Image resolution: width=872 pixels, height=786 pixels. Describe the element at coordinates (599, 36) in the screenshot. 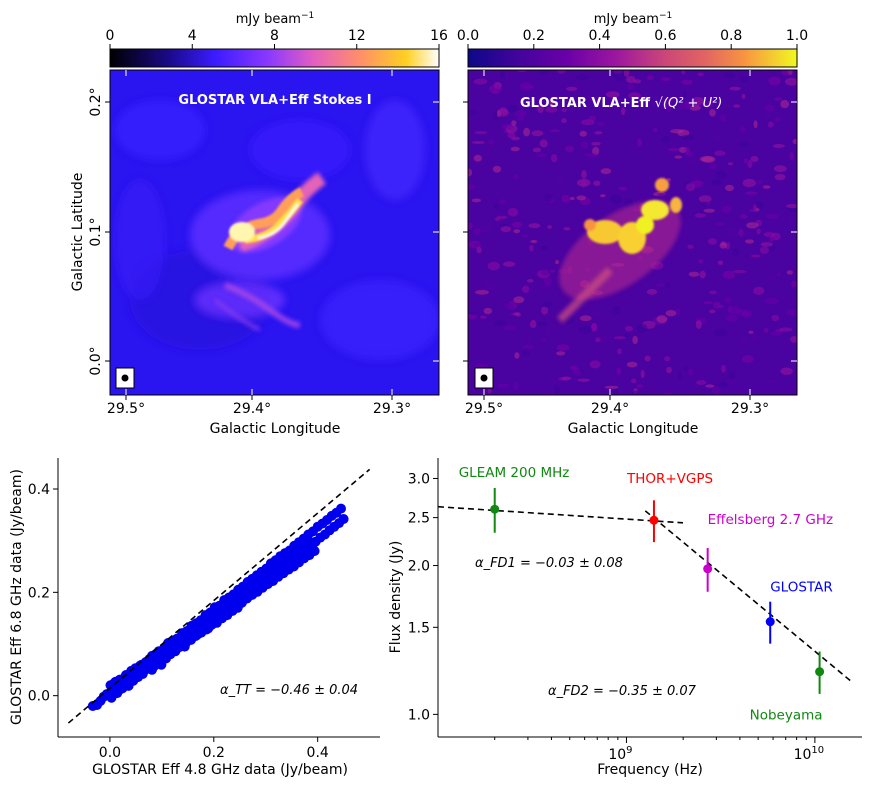

I see `colorbar-2-tick-label: 0.4` at that location.